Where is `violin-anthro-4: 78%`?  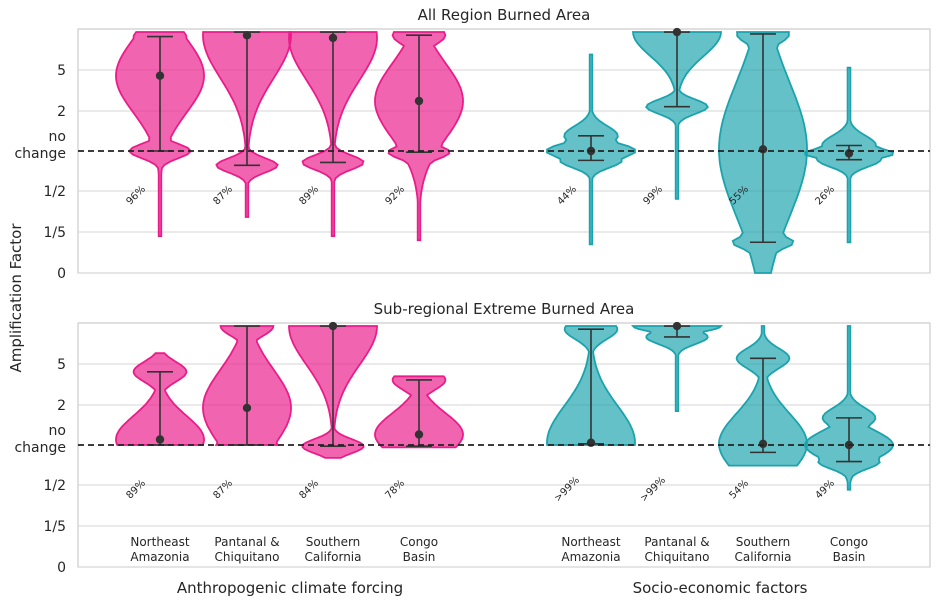 violin-anthro-4: 78% is located at coordinates (419, 438).